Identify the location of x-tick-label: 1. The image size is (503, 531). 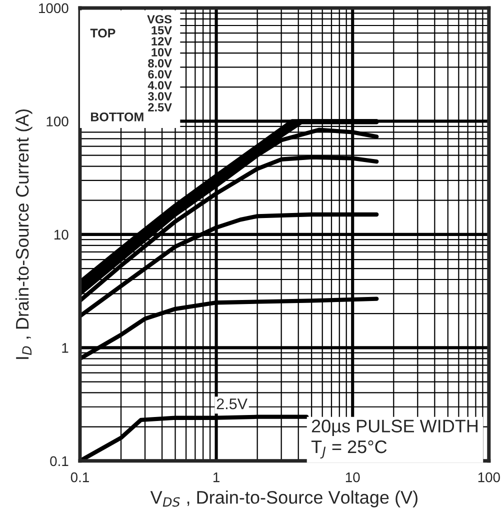
(216, 477).